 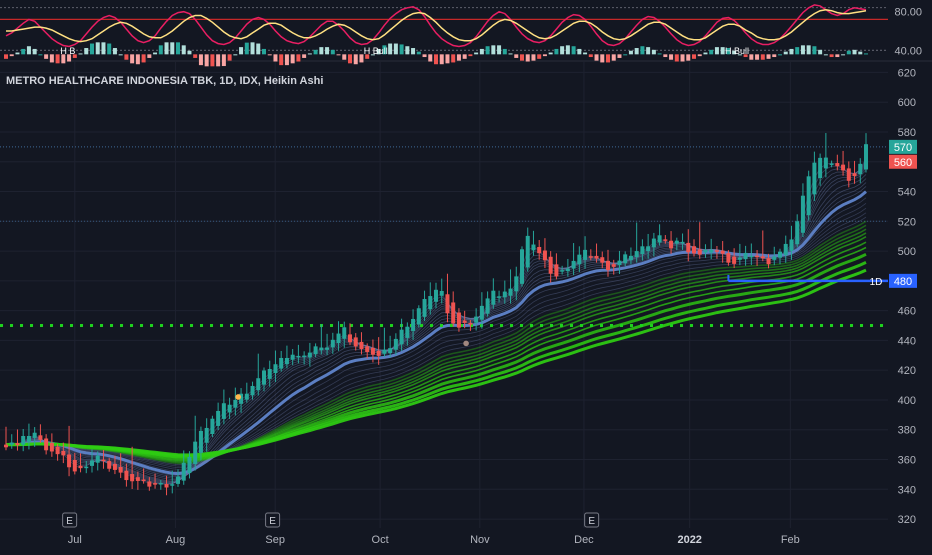 What do you see at coordinates (876, 282) in the screenshot?
I see `support-level-label: 1D` at bounding box center [876, 282].